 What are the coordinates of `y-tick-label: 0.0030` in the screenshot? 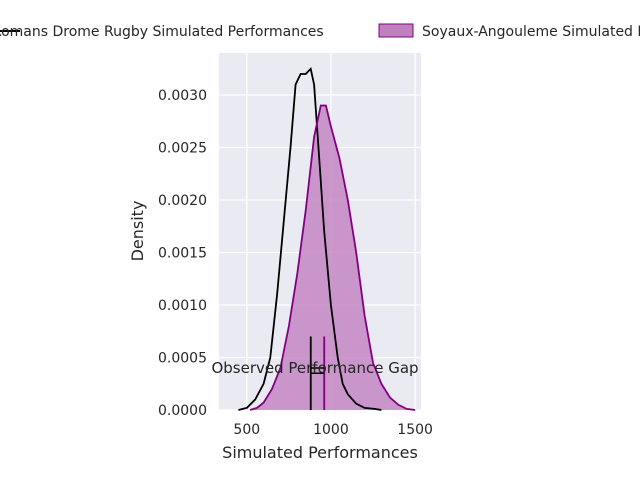 It's located at (182, 96).